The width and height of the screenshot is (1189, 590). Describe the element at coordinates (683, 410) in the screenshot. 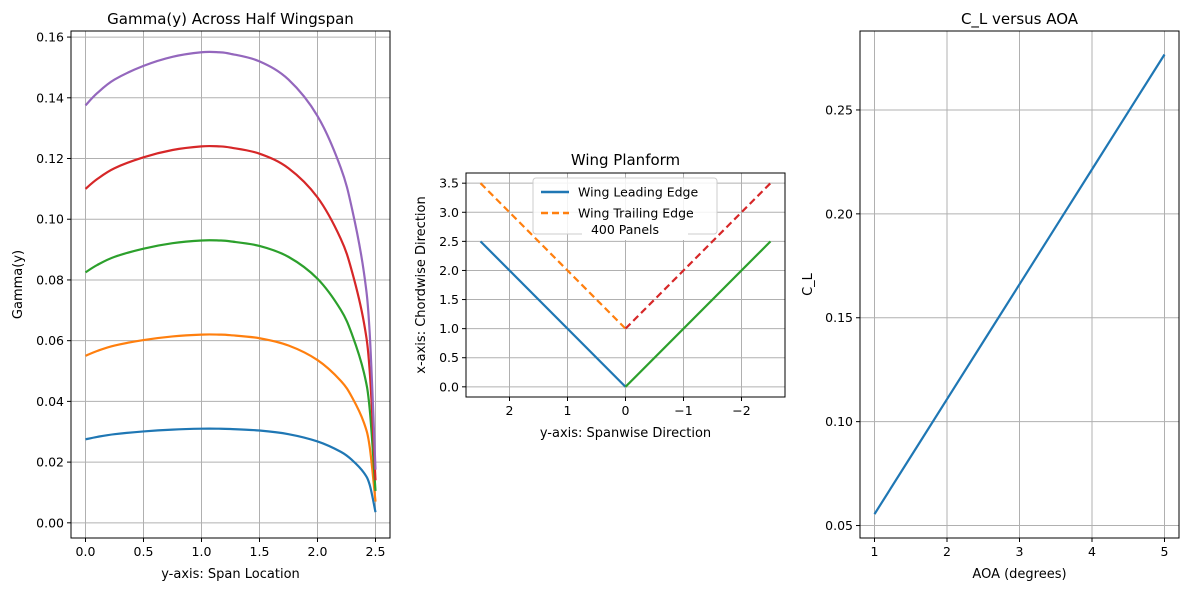

I see `x-tick-label: −1` at that location.